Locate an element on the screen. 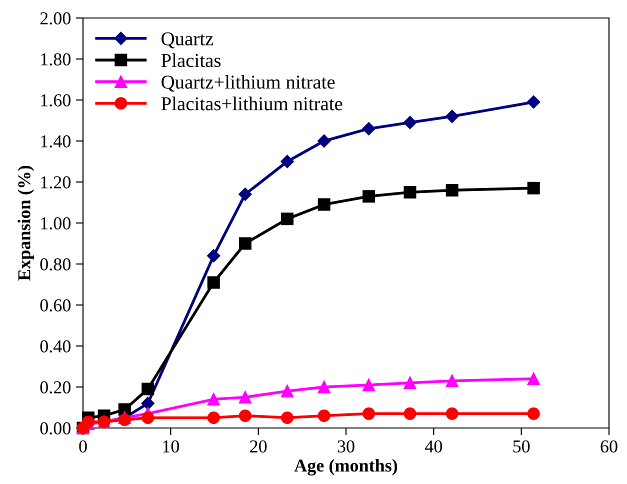  y-axis-title: Expansion (%) is located at coordinates (26, 223).